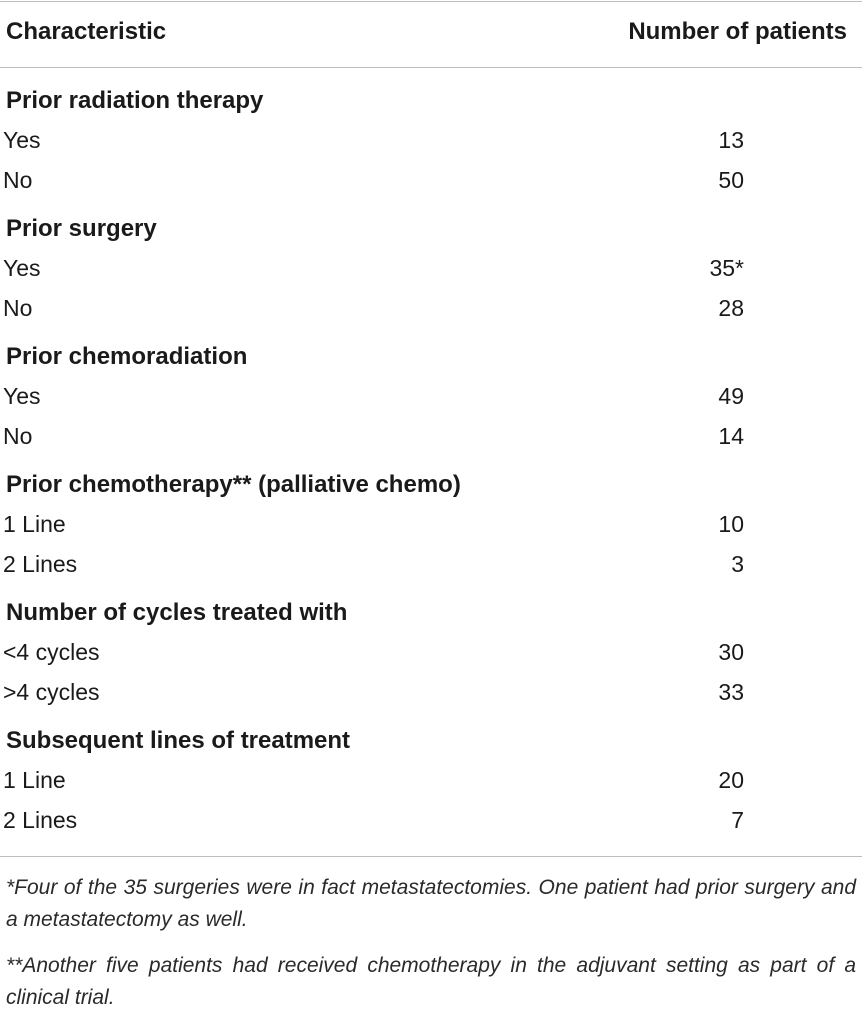 This screenshot has width=862, height=1019. What do you see at coordinates (731, 436) in the screenshot?
I see `row-value: 14` at bounding box center [731, 436].